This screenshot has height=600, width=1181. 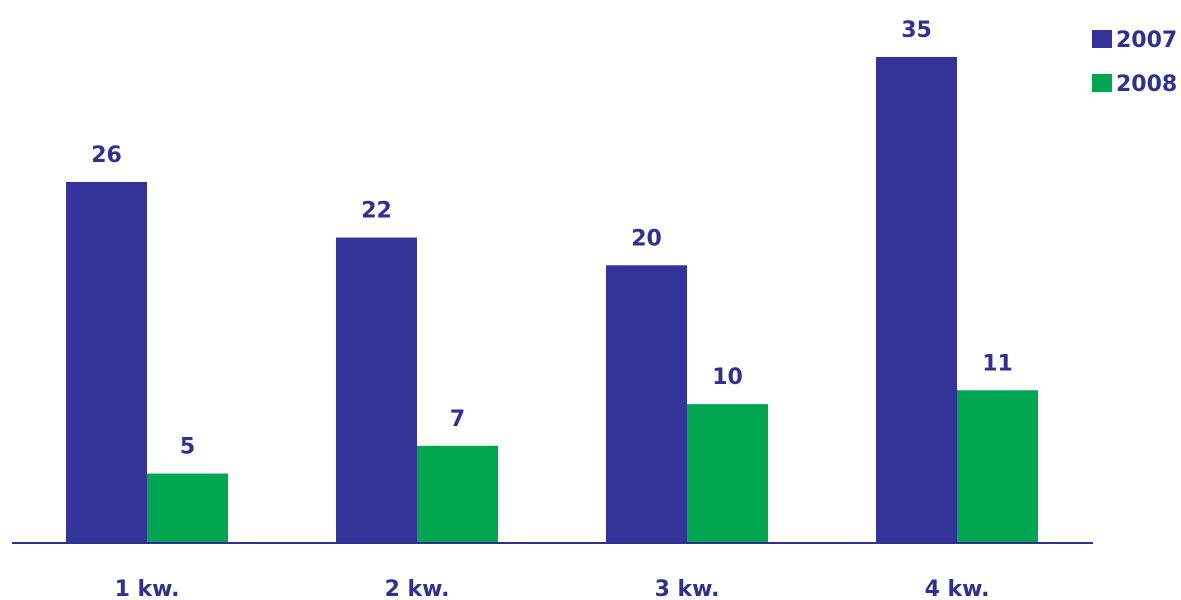 I want to click on legend-swatch-2008, so click(x=1102, y=83).